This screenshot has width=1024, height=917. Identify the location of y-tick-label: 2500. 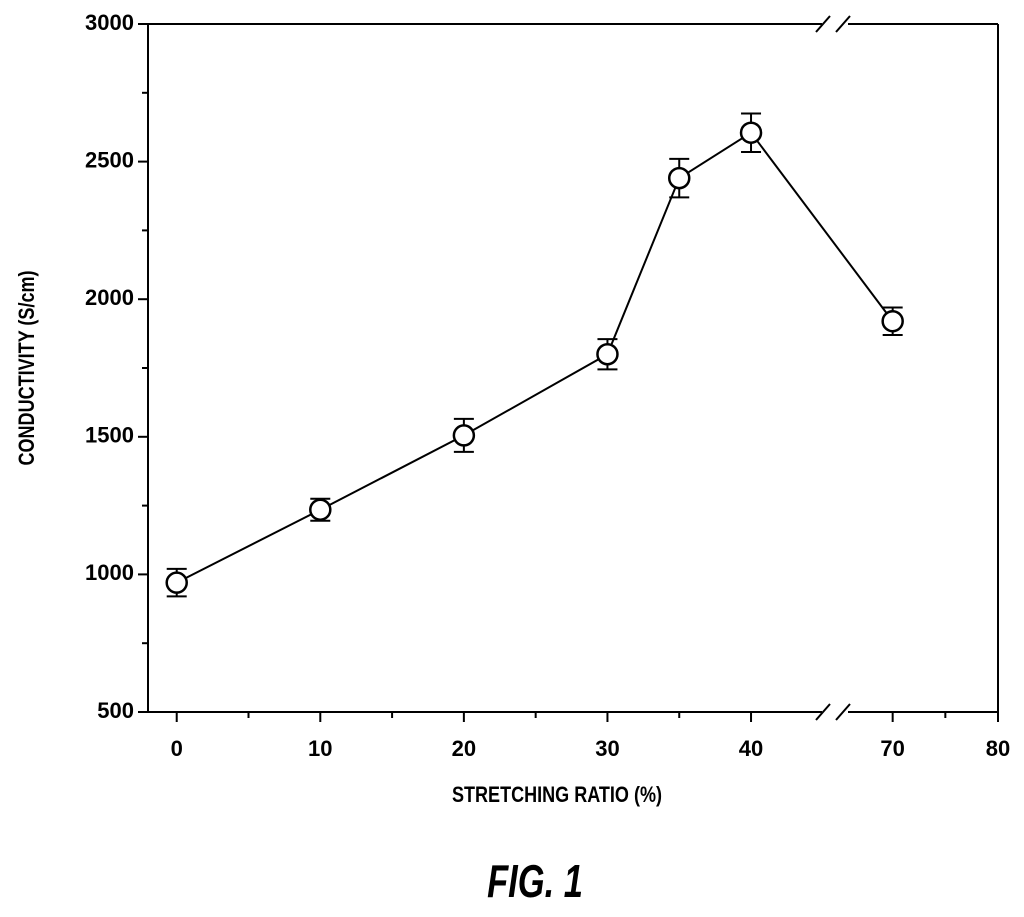
(109, 159).